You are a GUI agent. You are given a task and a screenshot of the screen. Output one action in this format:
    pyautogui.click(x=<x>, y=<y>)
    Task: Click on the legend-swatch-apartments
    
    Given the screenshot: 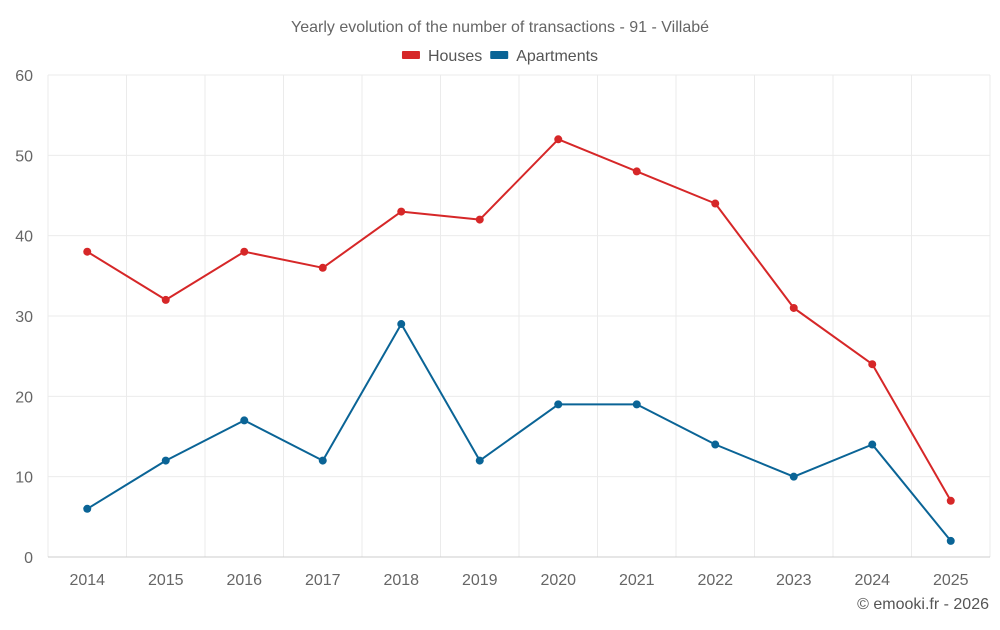 What is the action you would take?
    pyautogui.click(x=499, y=55)
    